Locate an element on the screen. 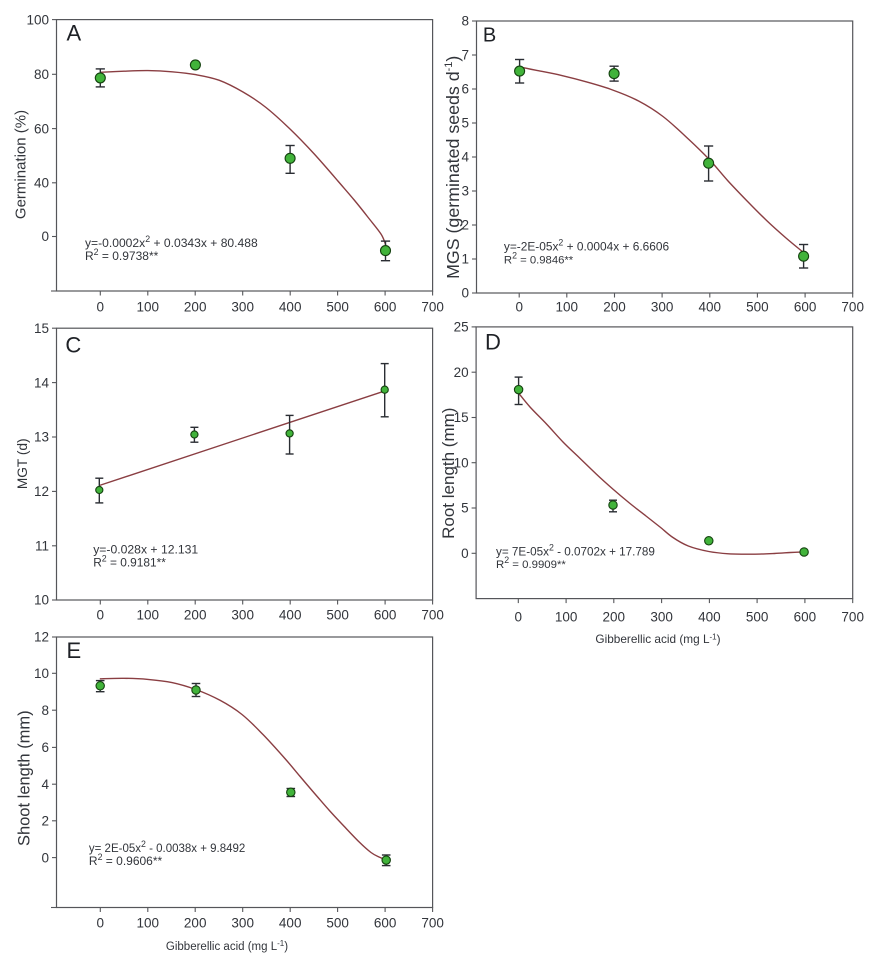  svg-text: 60 is located at coordinates (41, 128).